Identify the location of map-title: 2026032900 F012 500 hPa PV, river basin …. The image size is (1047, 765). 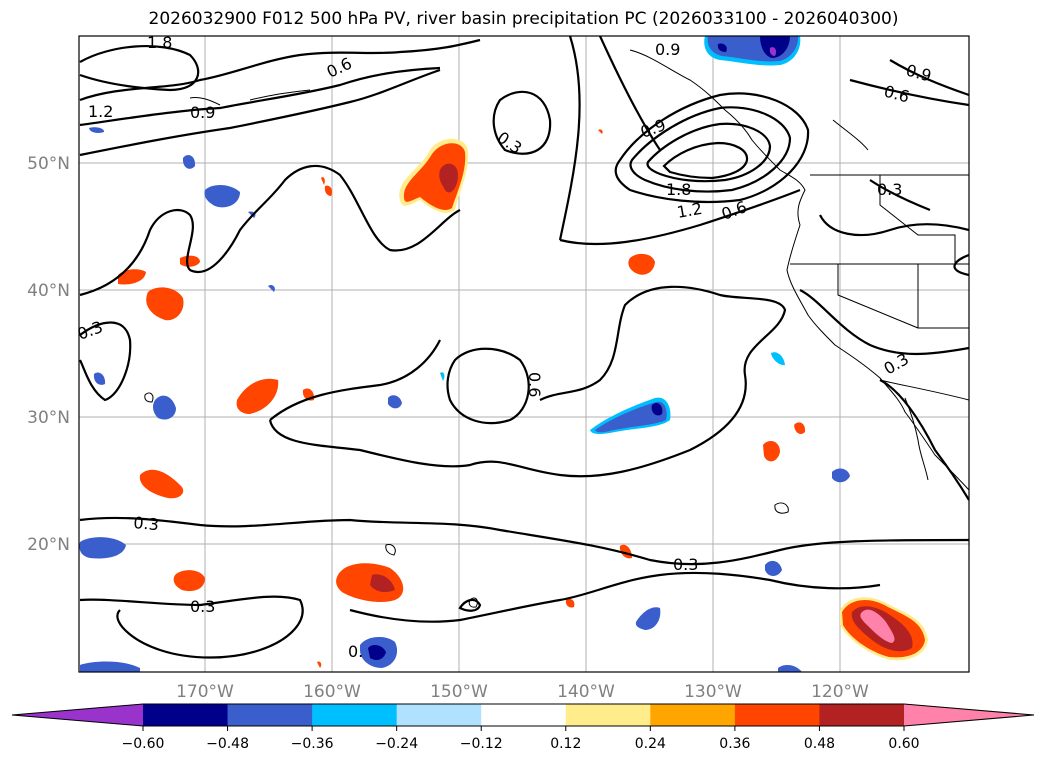
(523, 19).